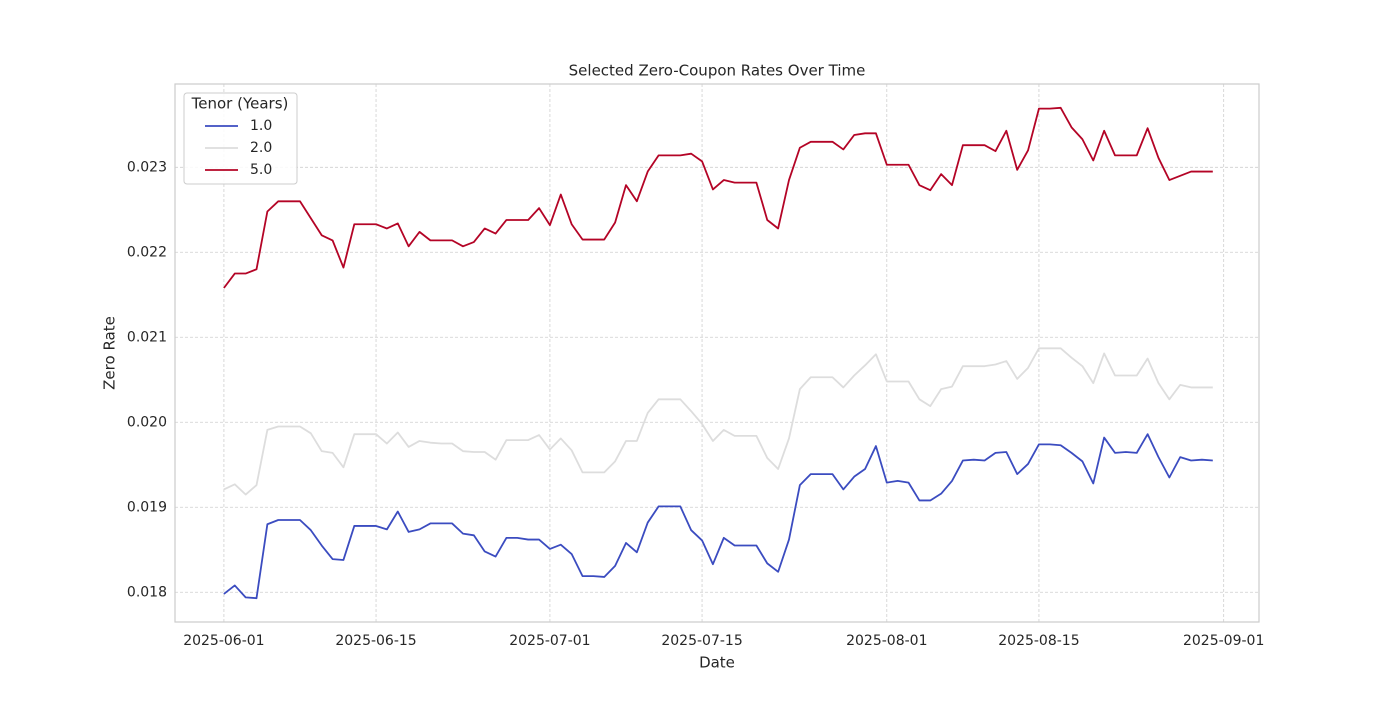  I want to click on x-tick-label: 2025-08-15, so click(1038, 641).